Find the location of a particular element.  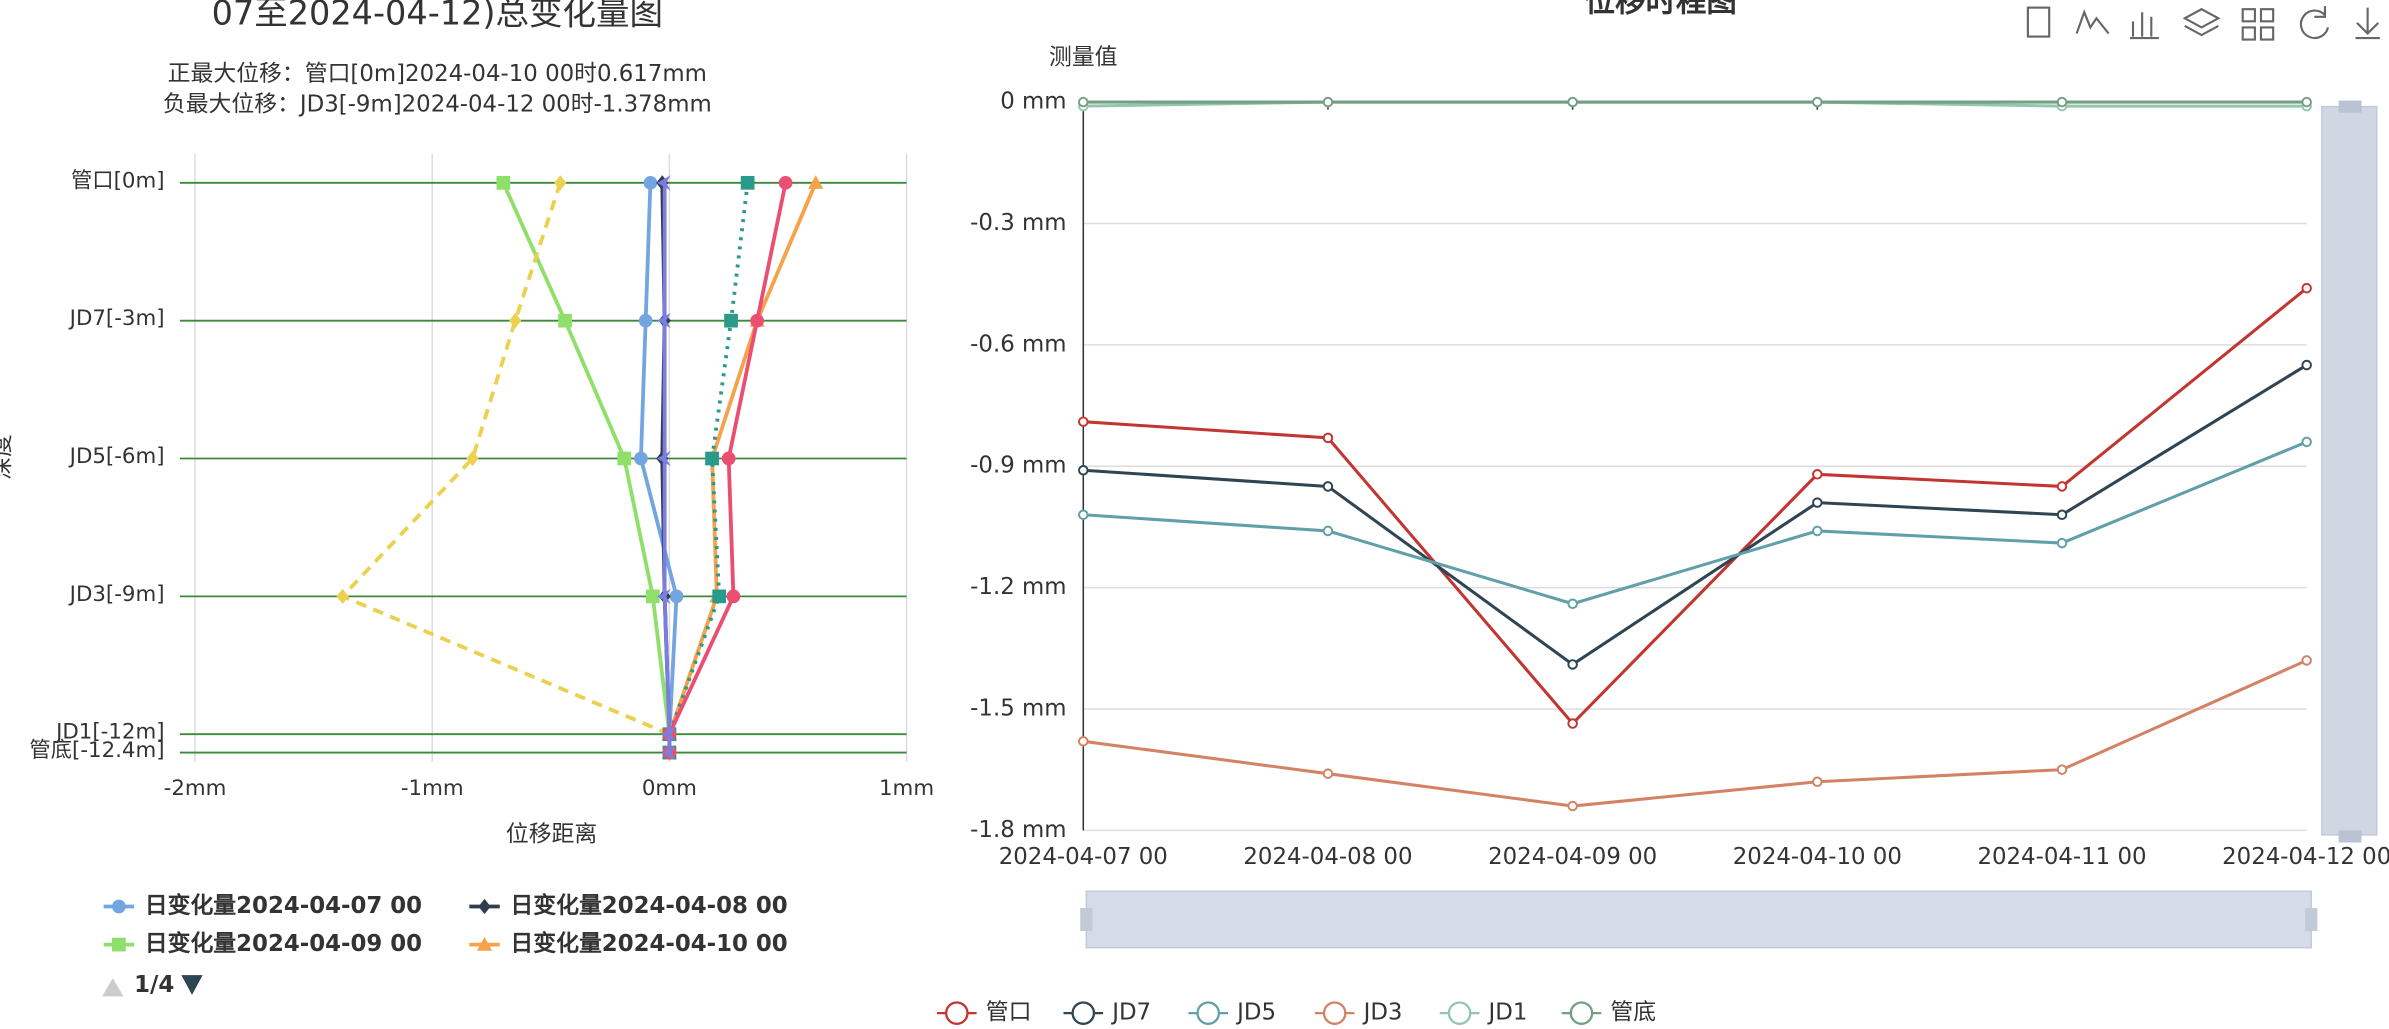

legend-prev is located at coordinates (113, 987).